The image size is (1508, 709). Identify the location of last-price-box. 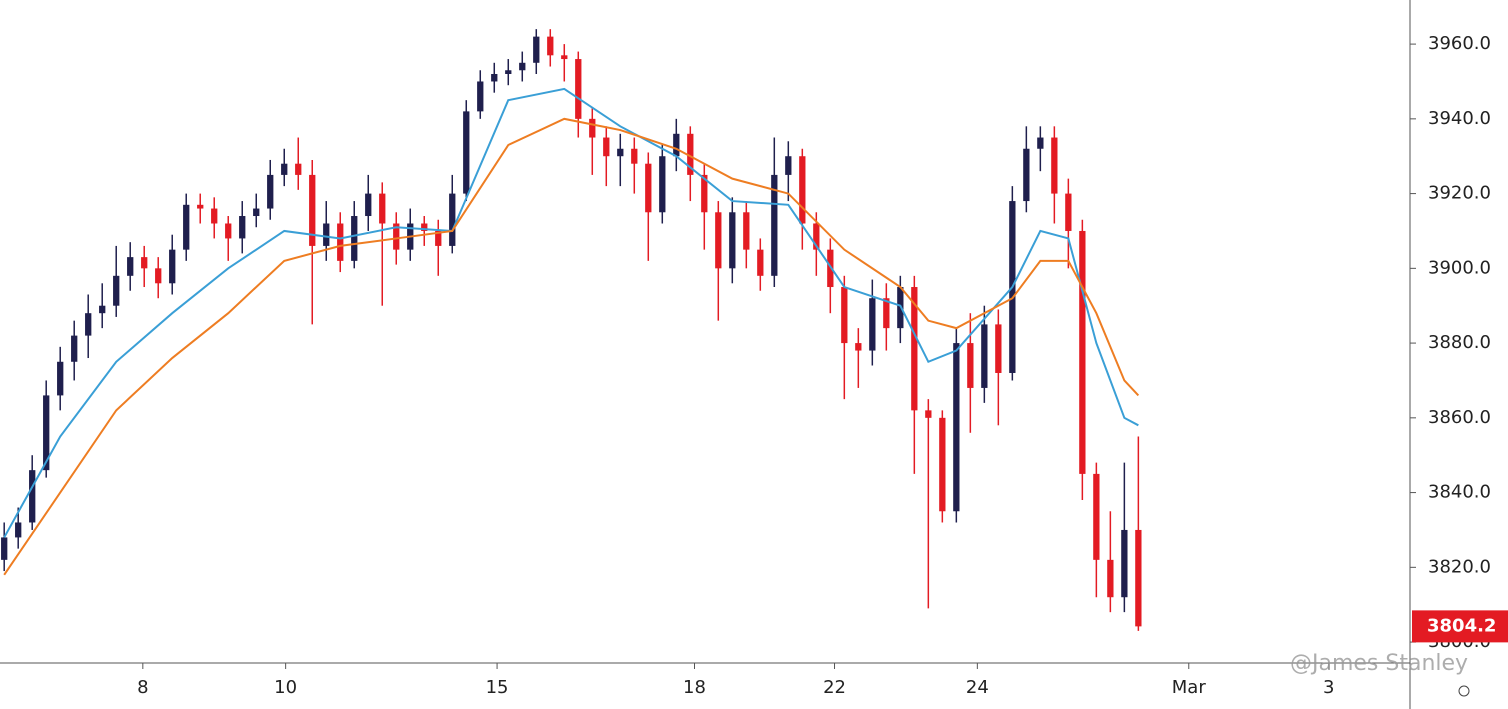
(1460, 626).